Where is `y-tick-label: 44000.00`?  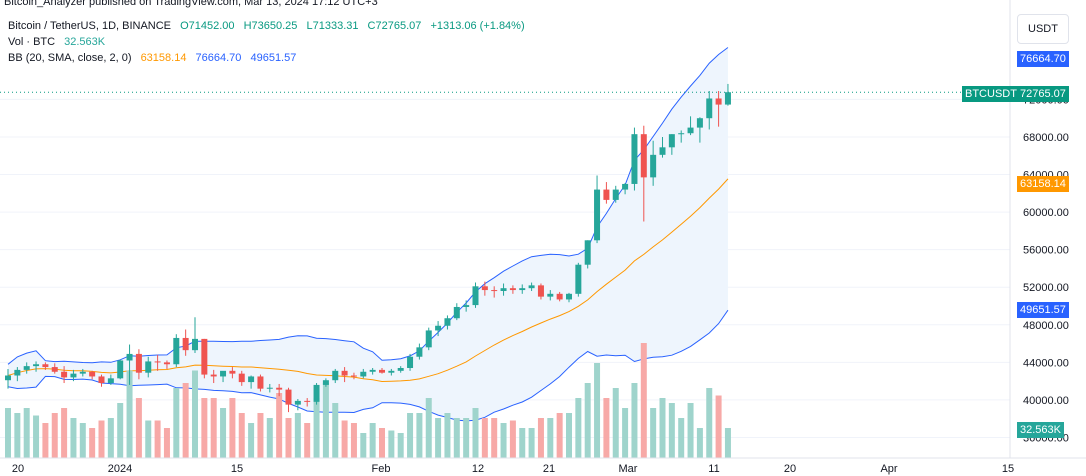
y-tick-label: 44000.00 is located at coordinates (1046, 363).